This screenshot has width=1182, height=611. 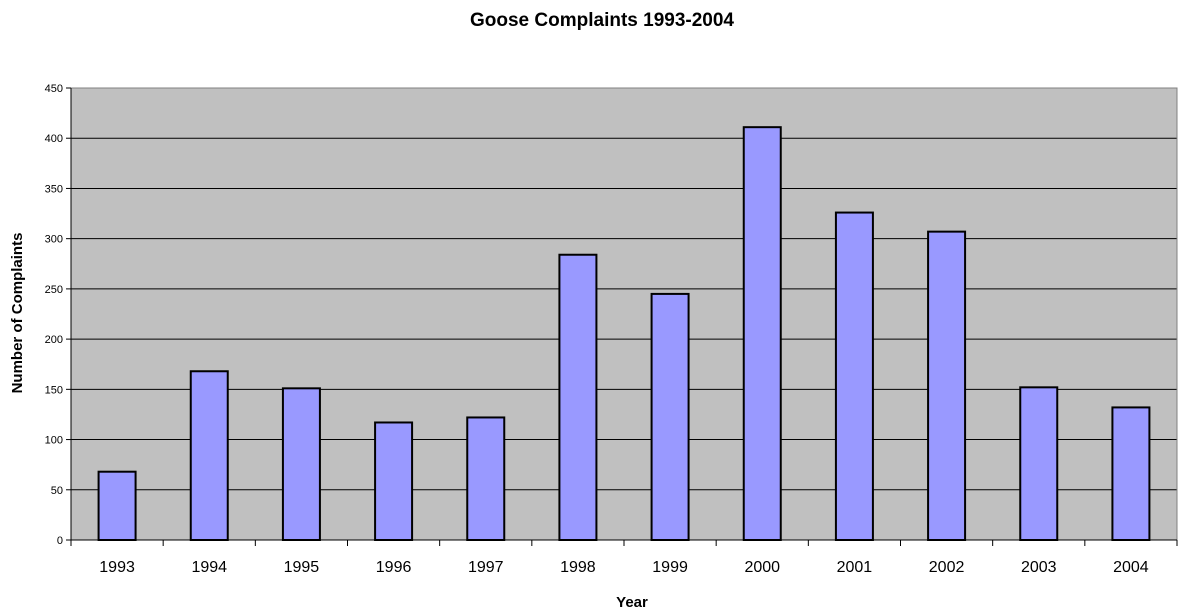 What do you see at coordinates (602, 20) in the screenshot?
I see `chart-title: Goose Complaints 1993-2004` at bounding box center [602, 20].